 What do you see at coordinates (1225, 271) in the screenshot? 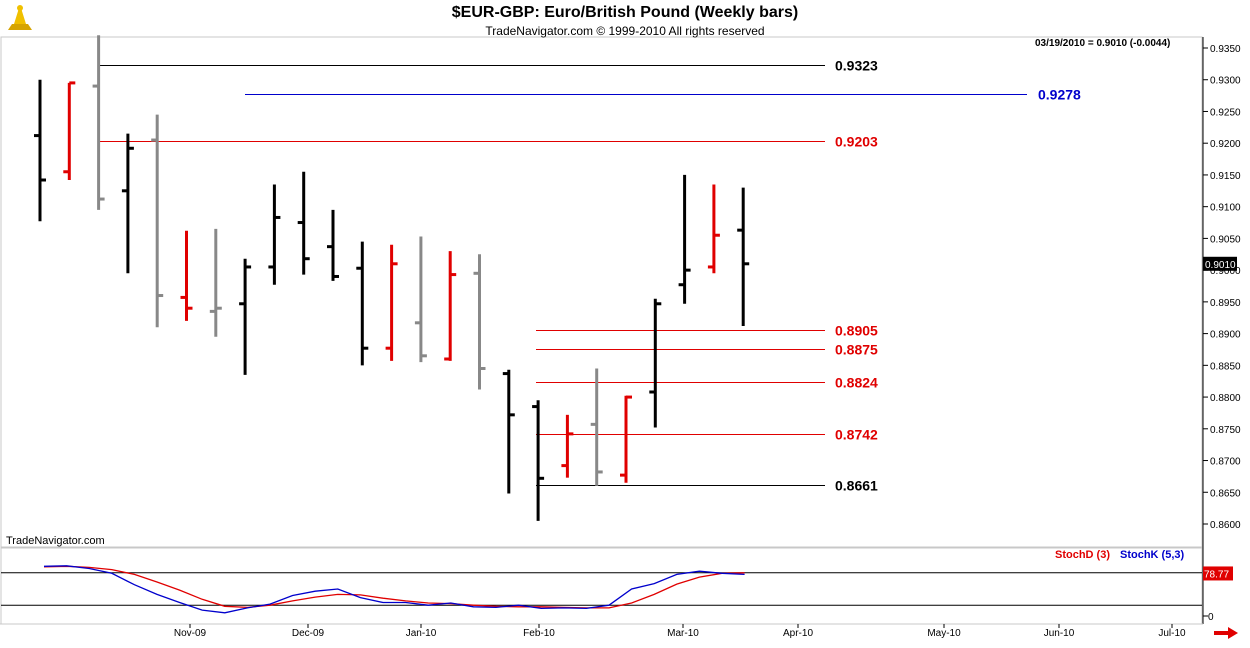
I see `price-tick-label: 0.9000` at bounding box center [1225, 271].